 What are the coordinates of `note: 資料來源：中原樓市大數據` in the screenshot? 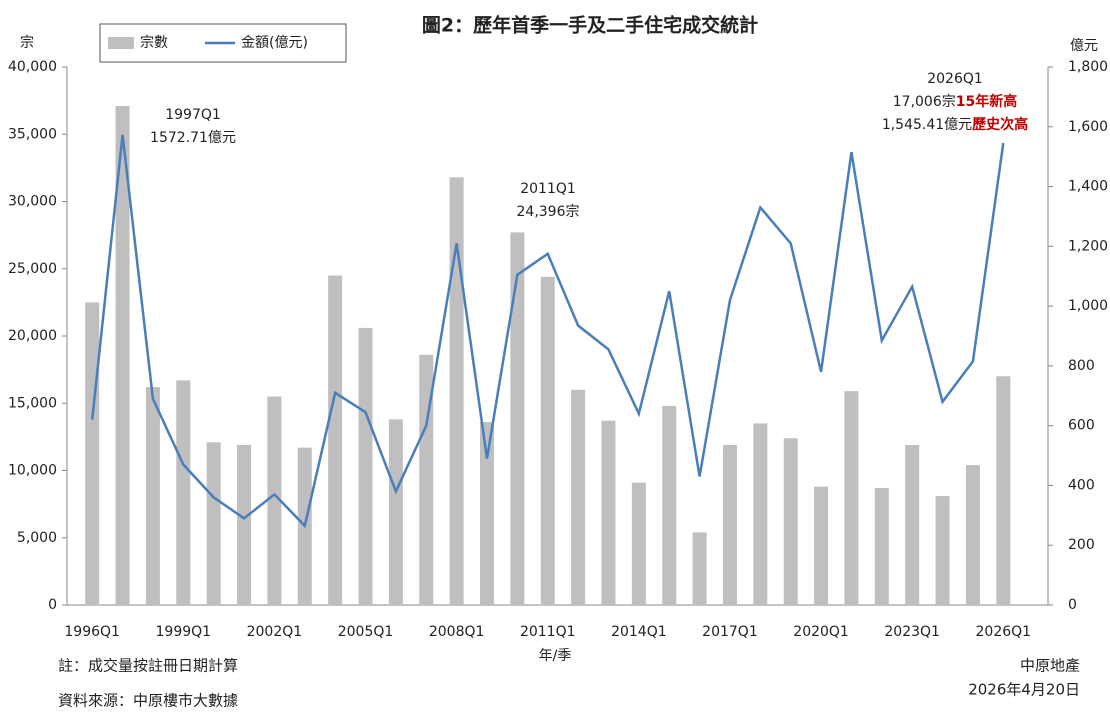 It's located at (148, 701).